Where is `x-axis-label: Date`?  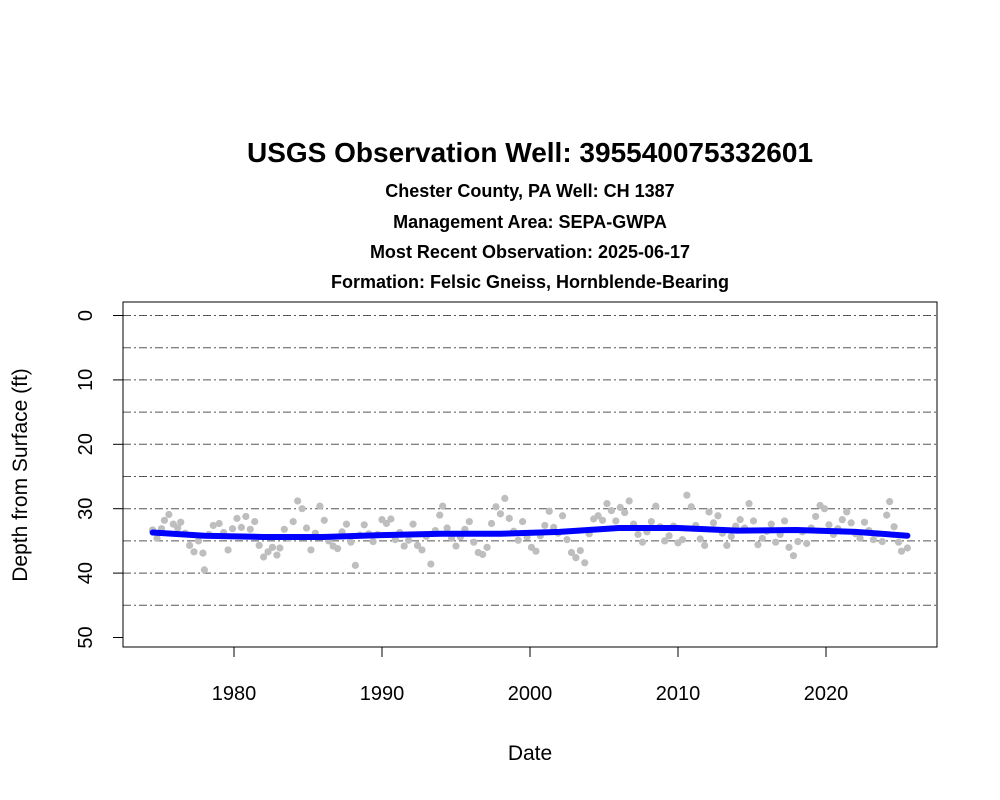
x-axis-label: Date is located at coordinates (530, 753).